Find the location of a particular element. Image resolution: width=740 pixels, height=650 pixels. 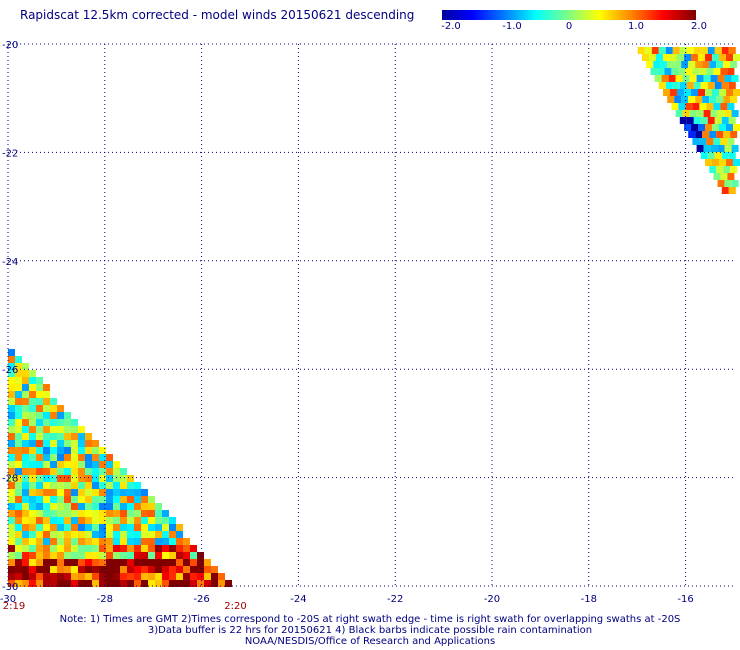

lon-tick-label: -28 is located at coordinates (105, 599).